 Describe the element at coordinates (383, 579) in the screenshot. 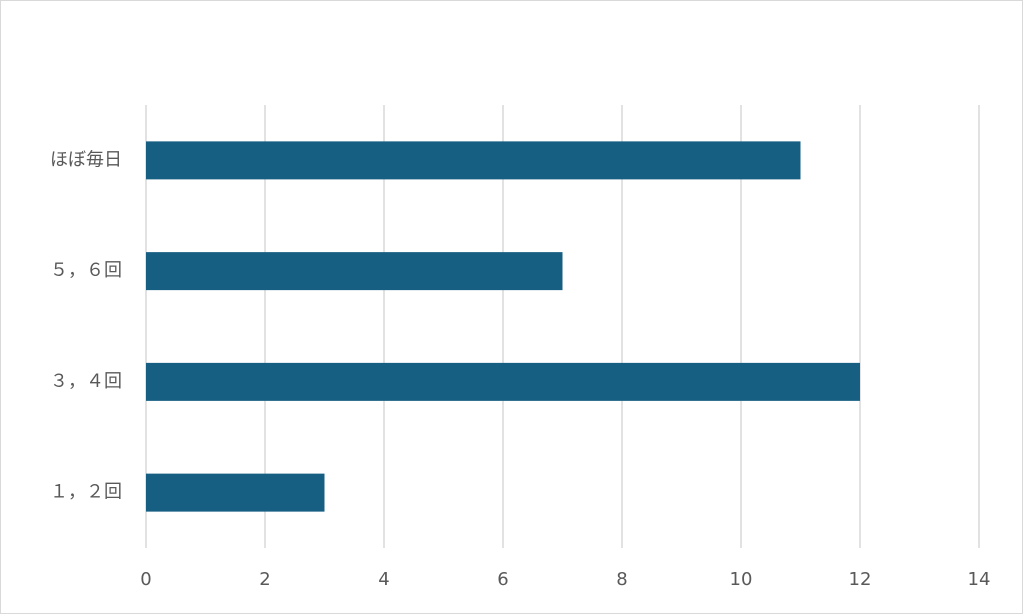

I see `x-tick-label: 4` at that location.